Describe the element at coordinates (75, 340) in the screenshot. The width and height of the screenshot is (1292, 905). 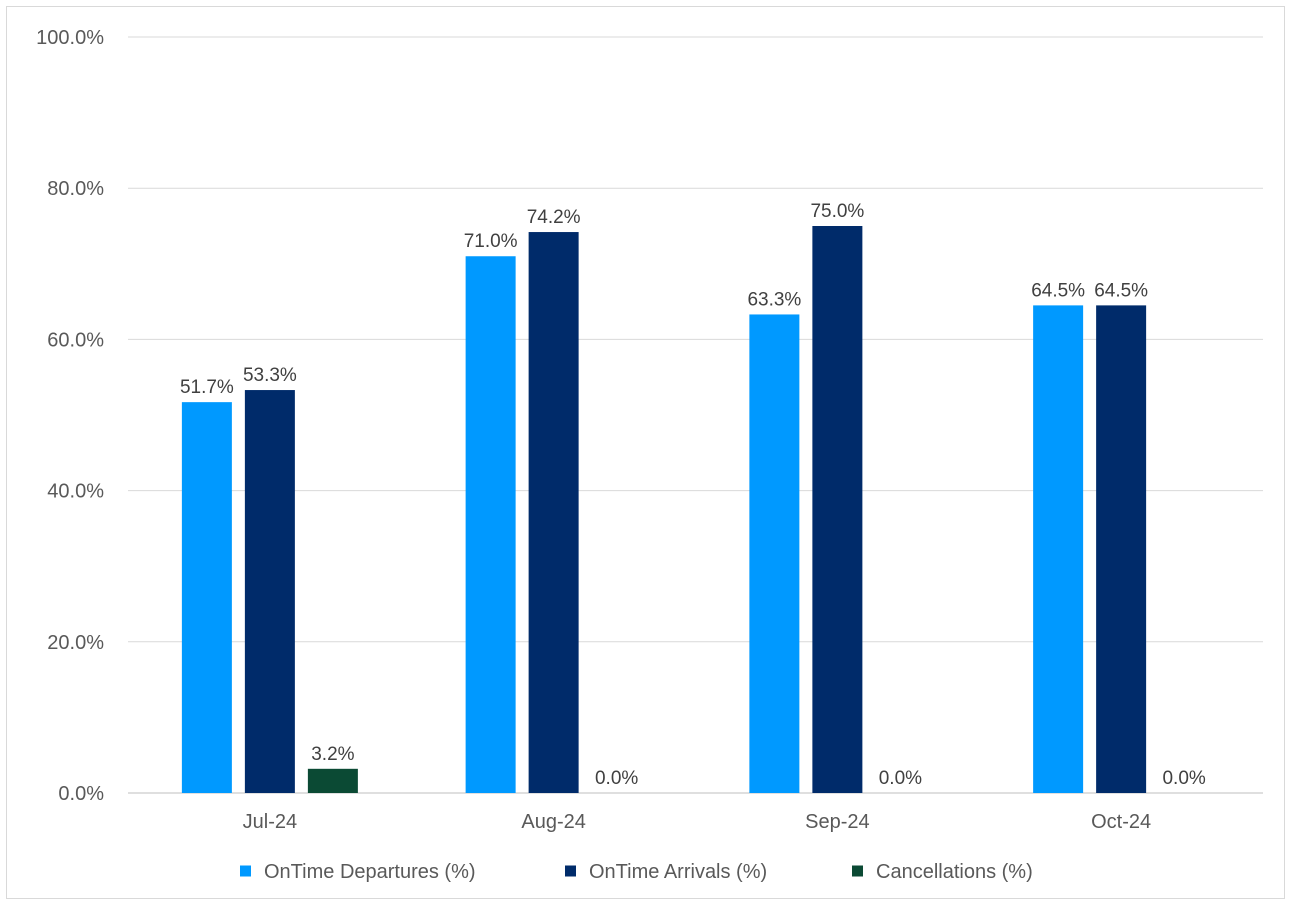
I see `y-tick-label: 60.0%` at that location.